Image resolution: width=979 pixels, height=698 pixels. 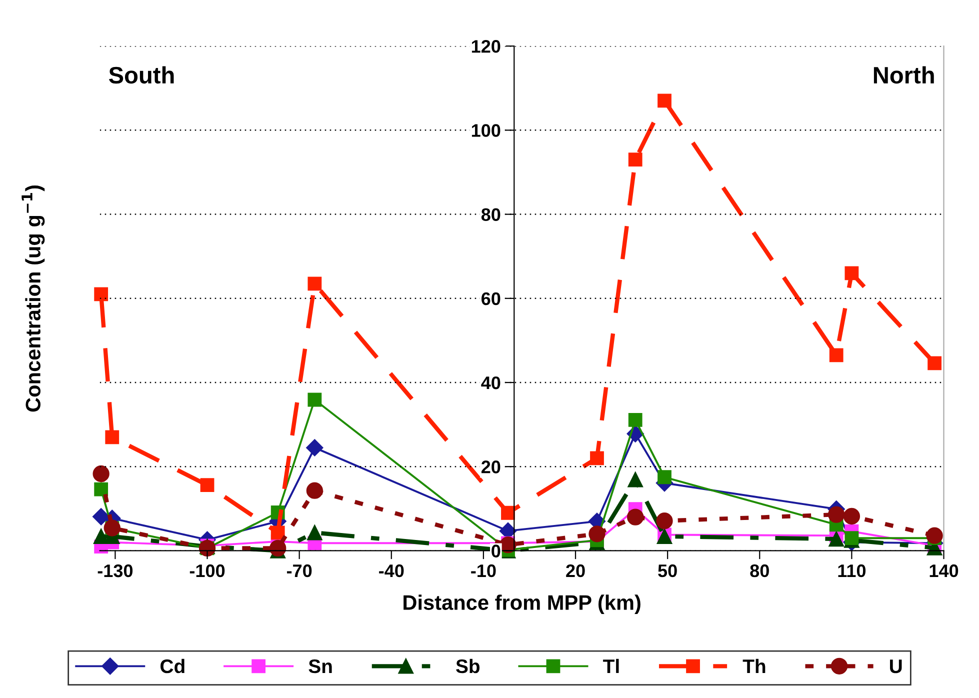 I want to click on legend-label: Sn, so click(x=320, y=666).